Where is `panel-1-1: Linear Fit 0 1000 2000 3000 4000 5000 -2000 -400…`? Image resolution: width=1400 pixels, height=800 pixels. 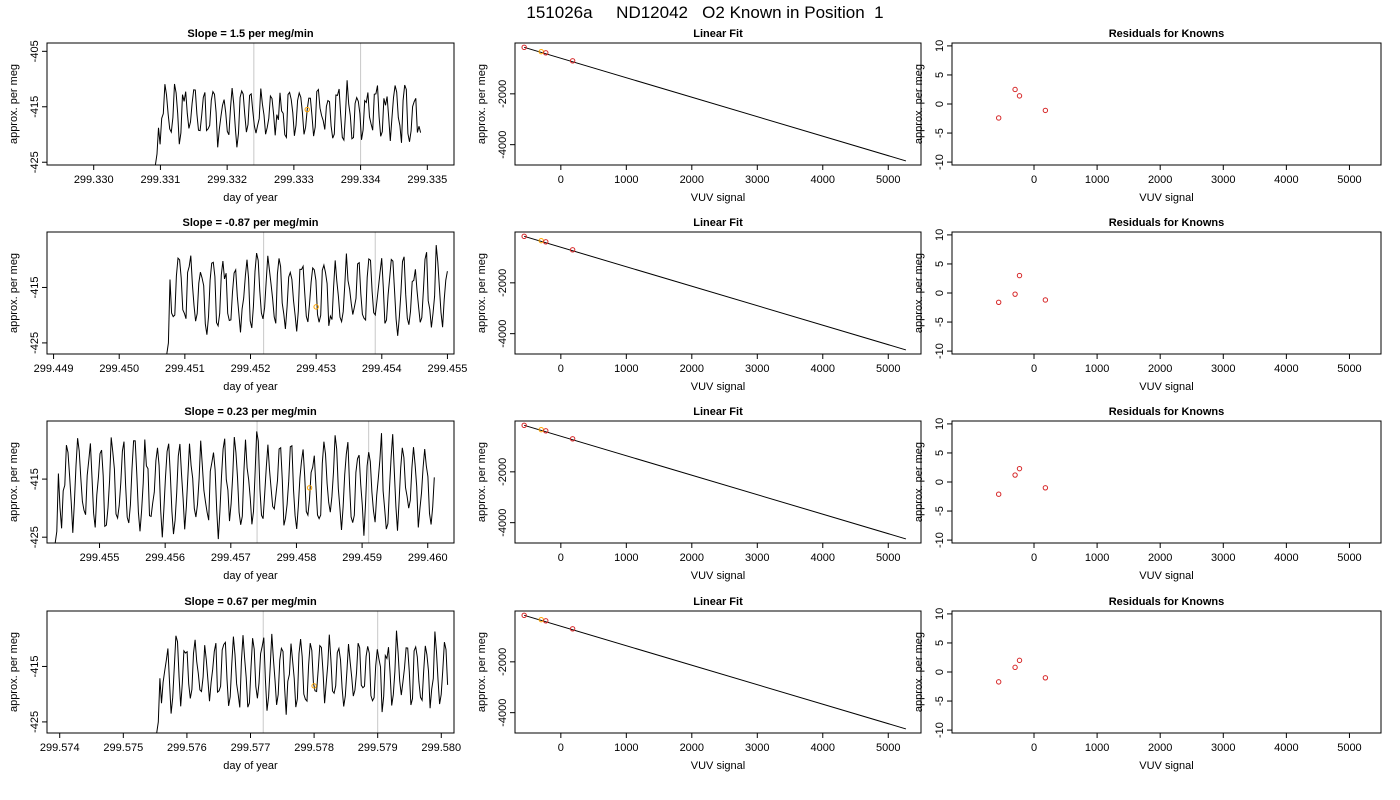 panel-1-1: Linear Fit 0 1000 2000 3000 4000 5000 -2000 -400… is located at coordinates (699, 305).